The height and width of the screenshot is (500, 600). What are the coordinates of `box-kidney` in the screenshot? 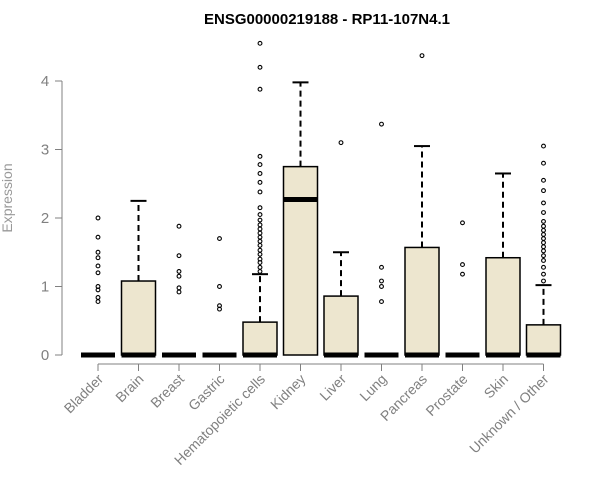 It's located at (300, 218).